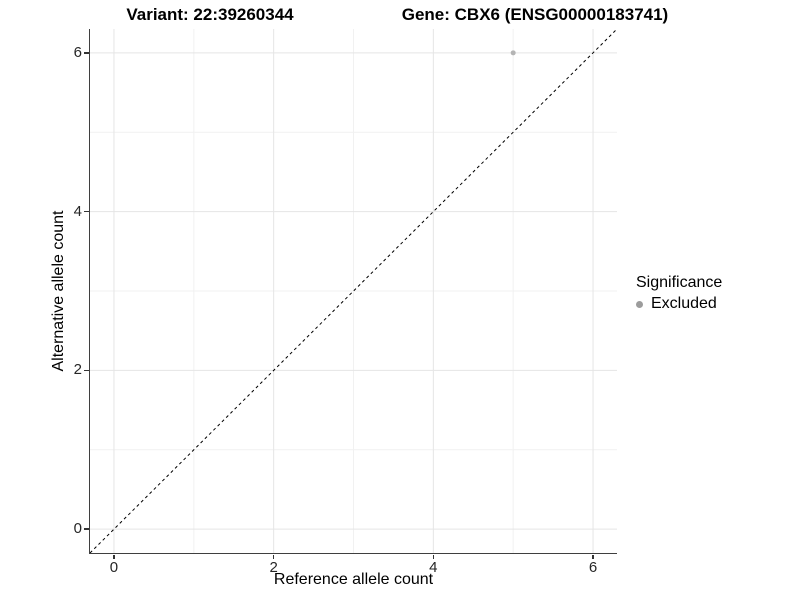 This screenshot has width=800, height=600. I want to click on plot-title-gene: Gene: CBX6 (ENSG00000183741), so click(535, 14).